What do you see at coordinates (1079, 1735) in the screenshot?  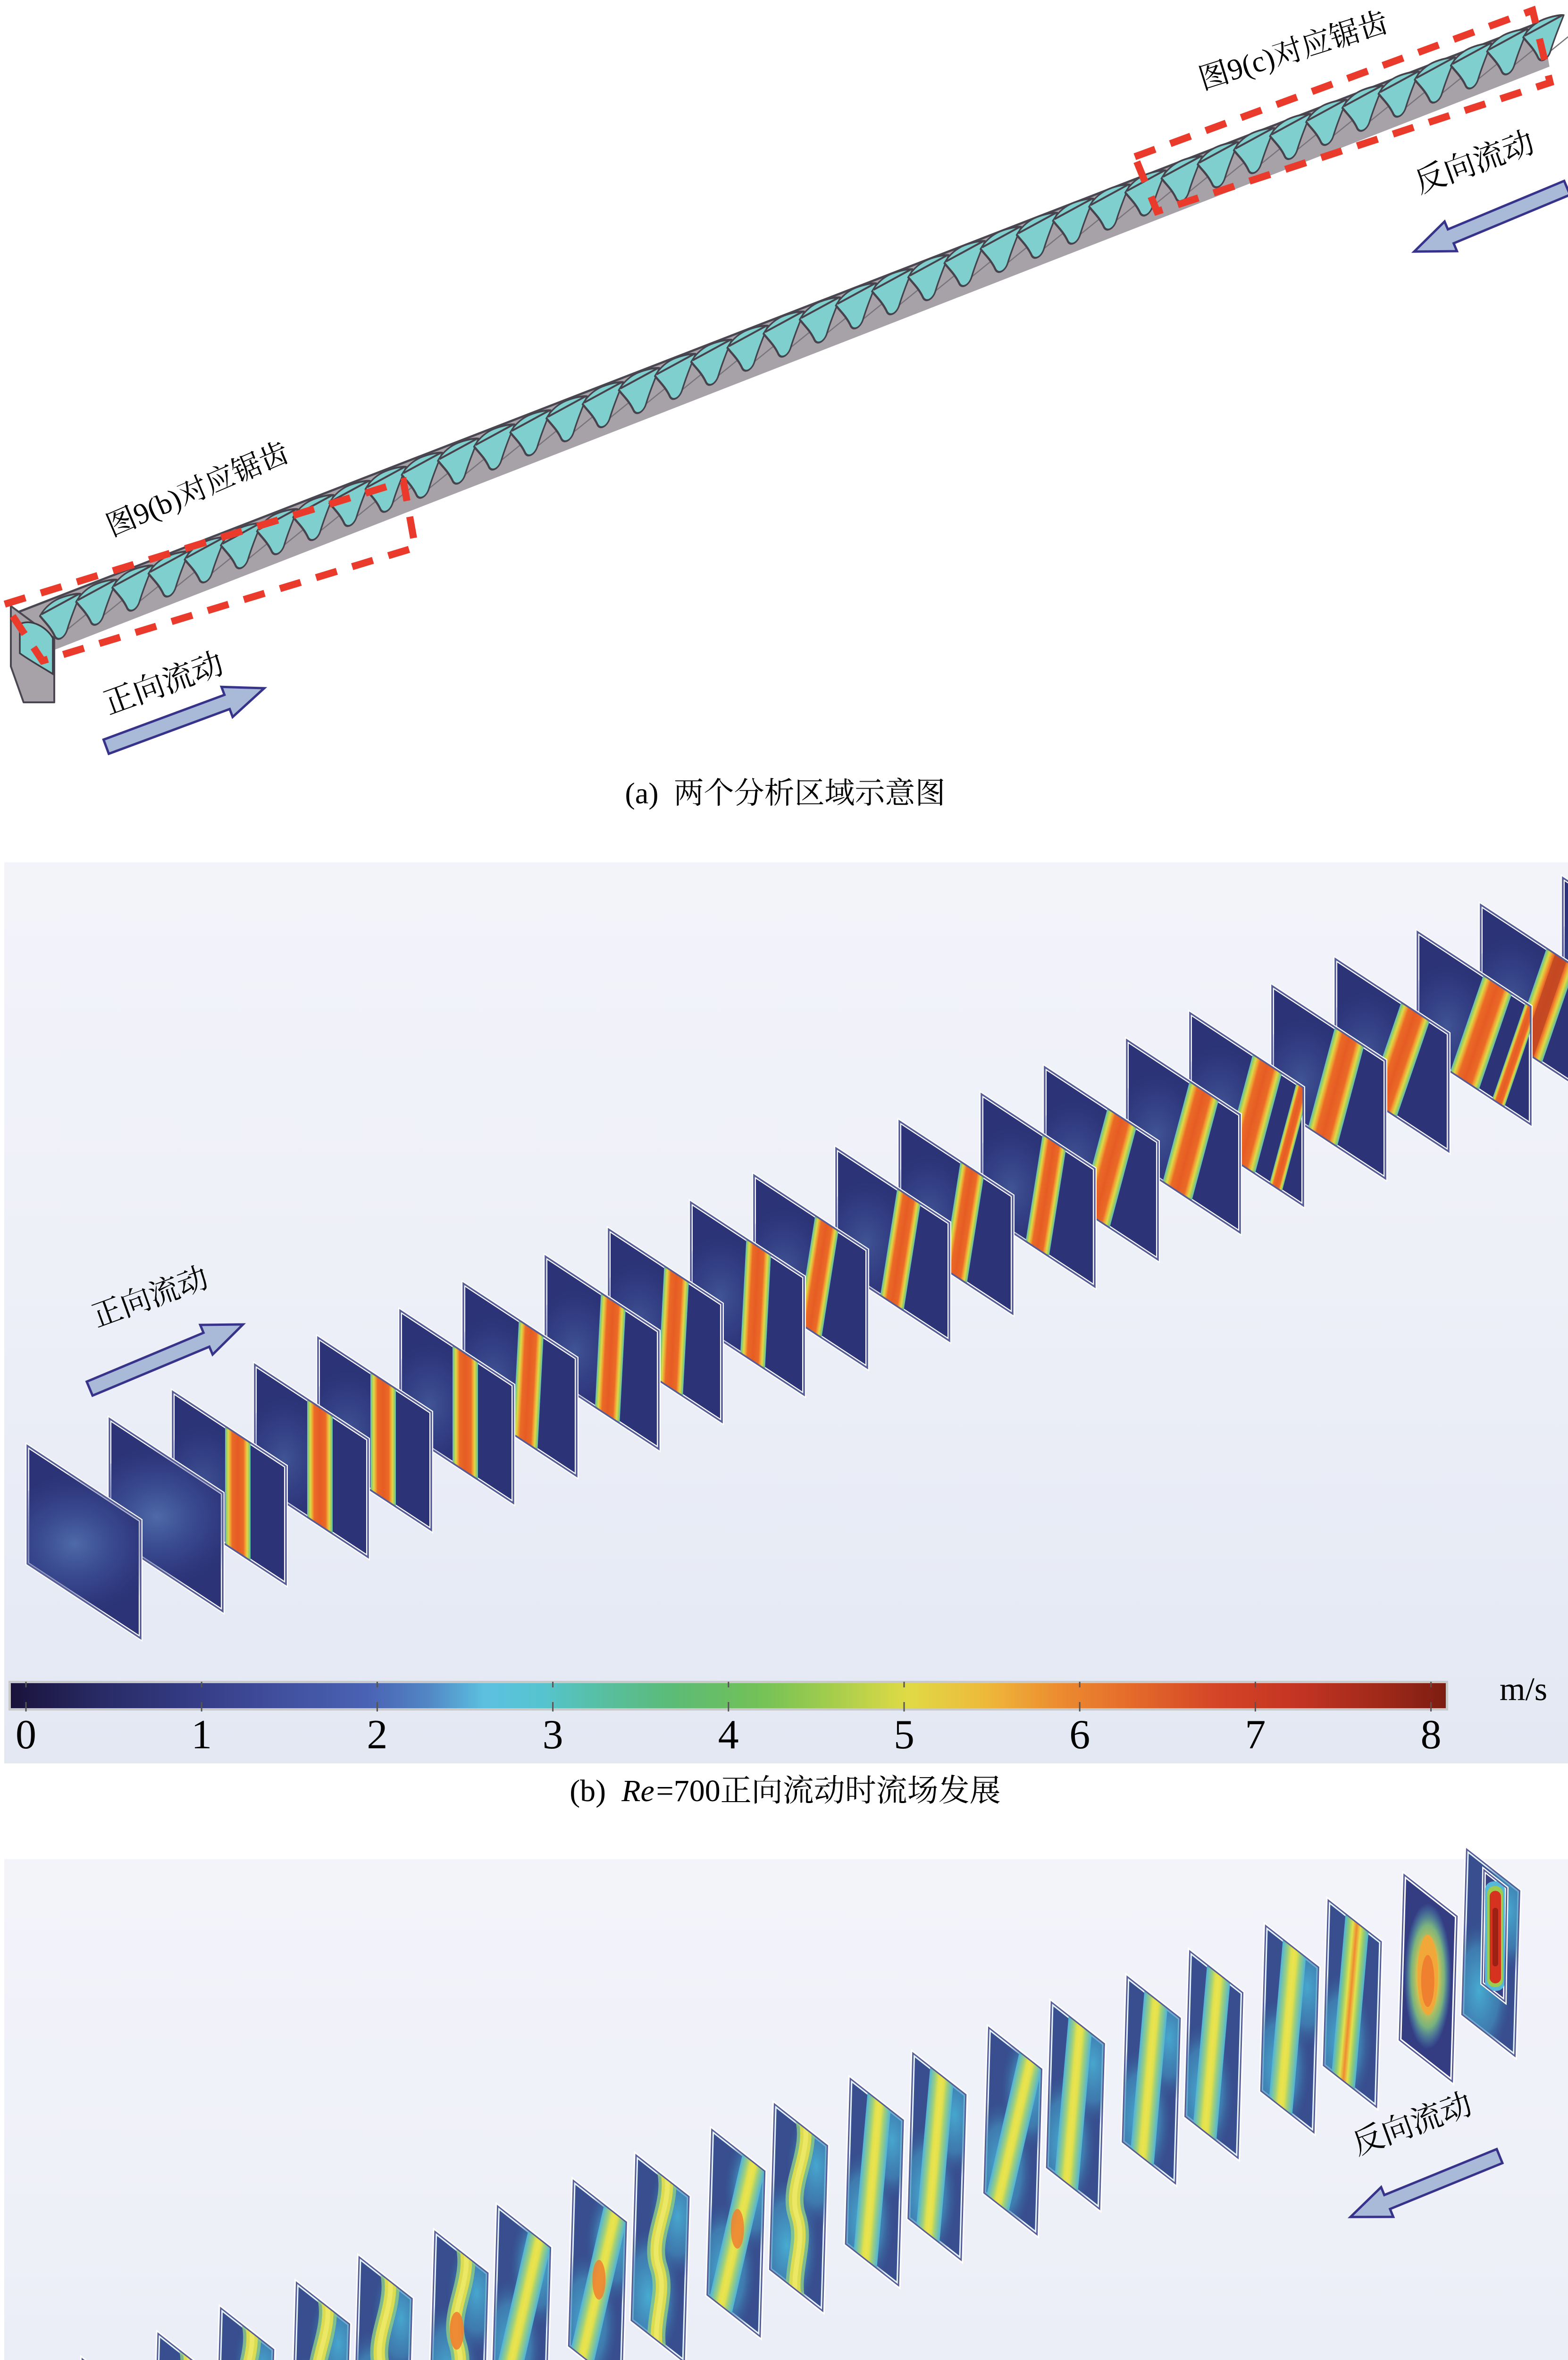 I see `svg-text: 6` at bounding box center [1079, 1735].